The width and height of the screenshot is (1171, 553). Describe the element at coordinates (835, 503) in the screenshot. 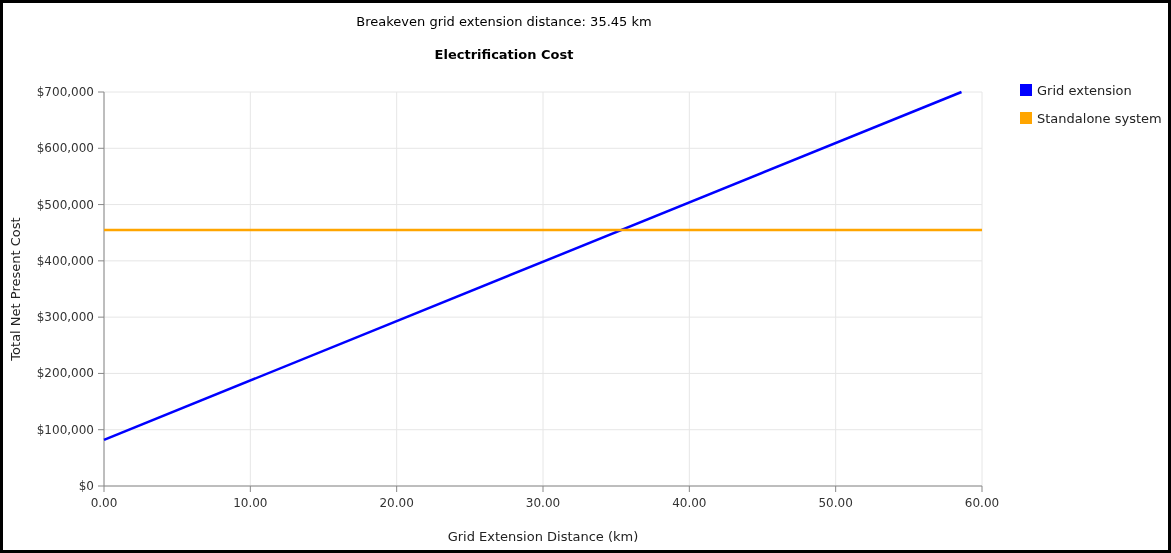

I see `x-tick-label: 50.00` at that location.